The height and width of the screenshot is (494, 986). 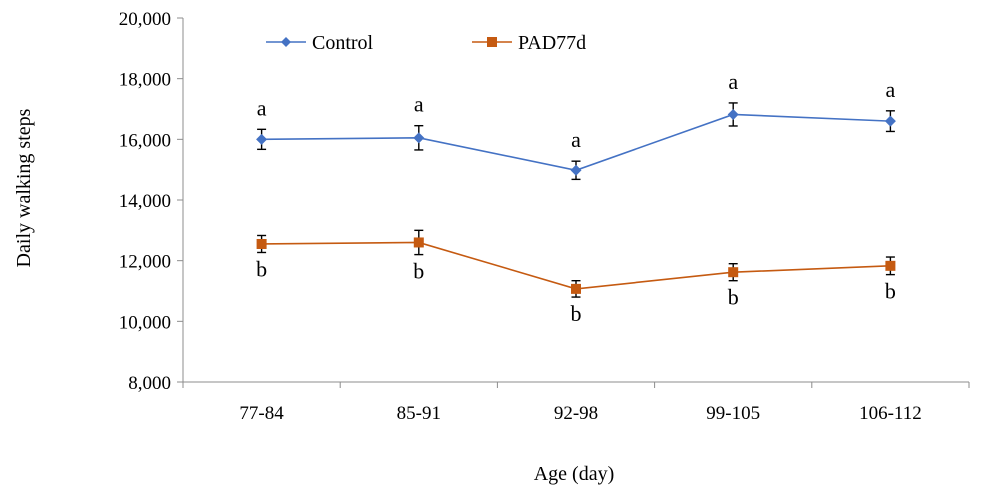 What do you see at coordinates (343, 43) in the screenshot?
I see `legend-label: Control` at bounding box center [343, 43].